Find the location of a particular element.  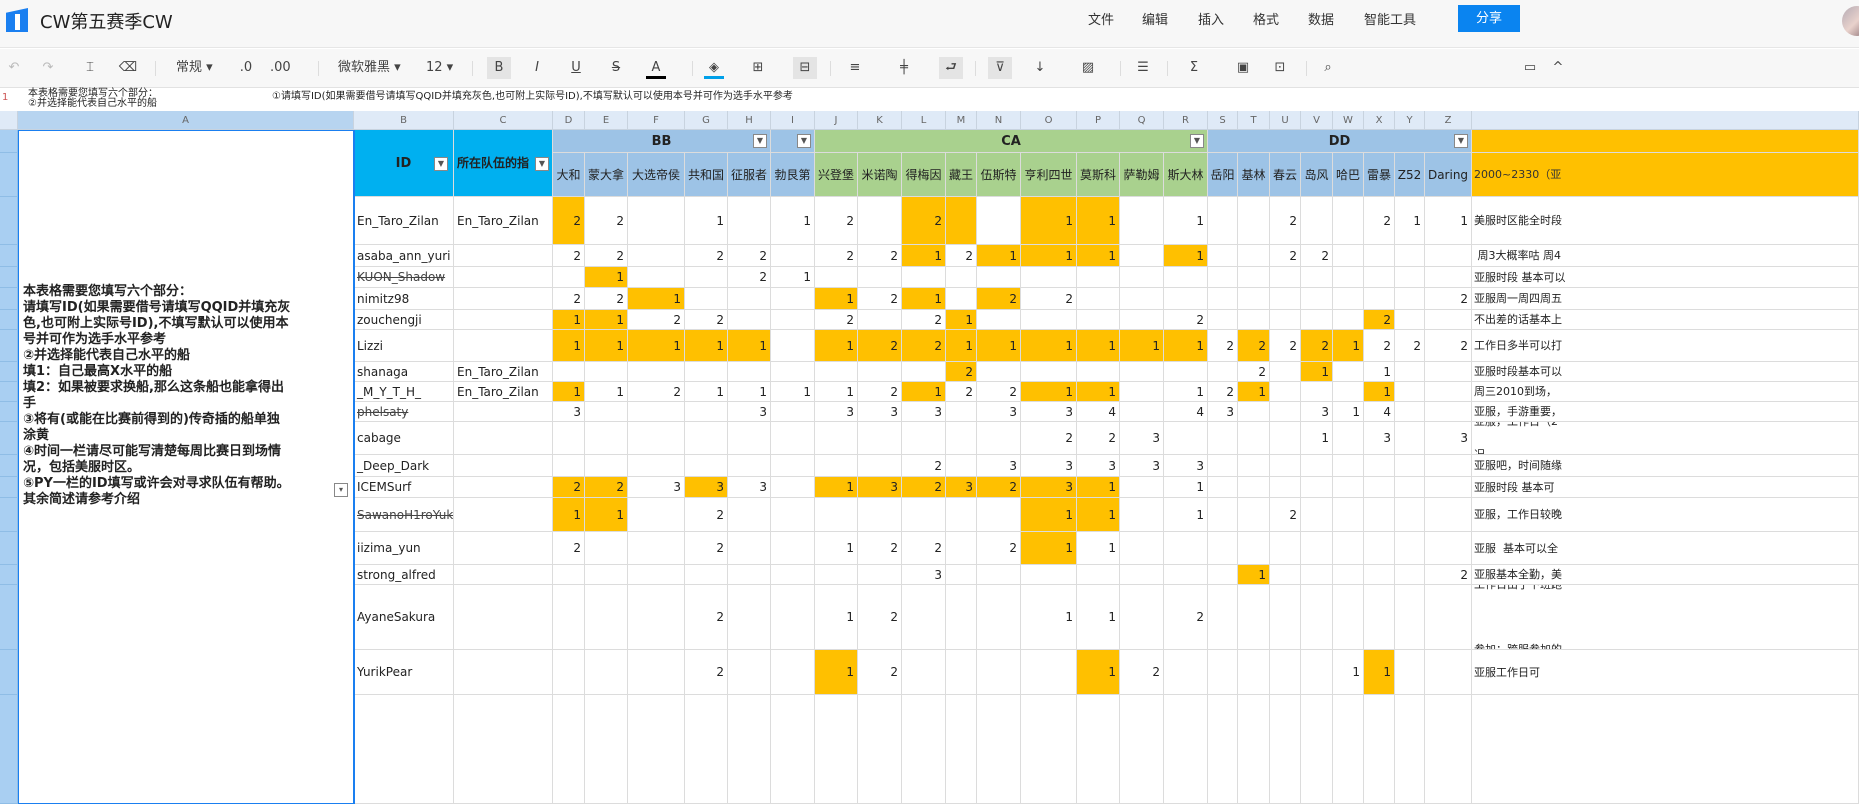

image-icon: ▣ is located at coordinates (1243, 67).